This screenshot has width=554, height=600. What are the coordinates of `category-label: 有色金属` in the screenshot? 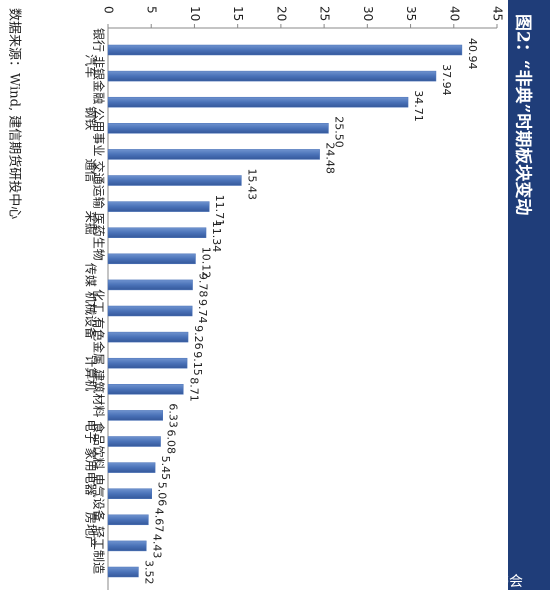 It's located at (99, 341).